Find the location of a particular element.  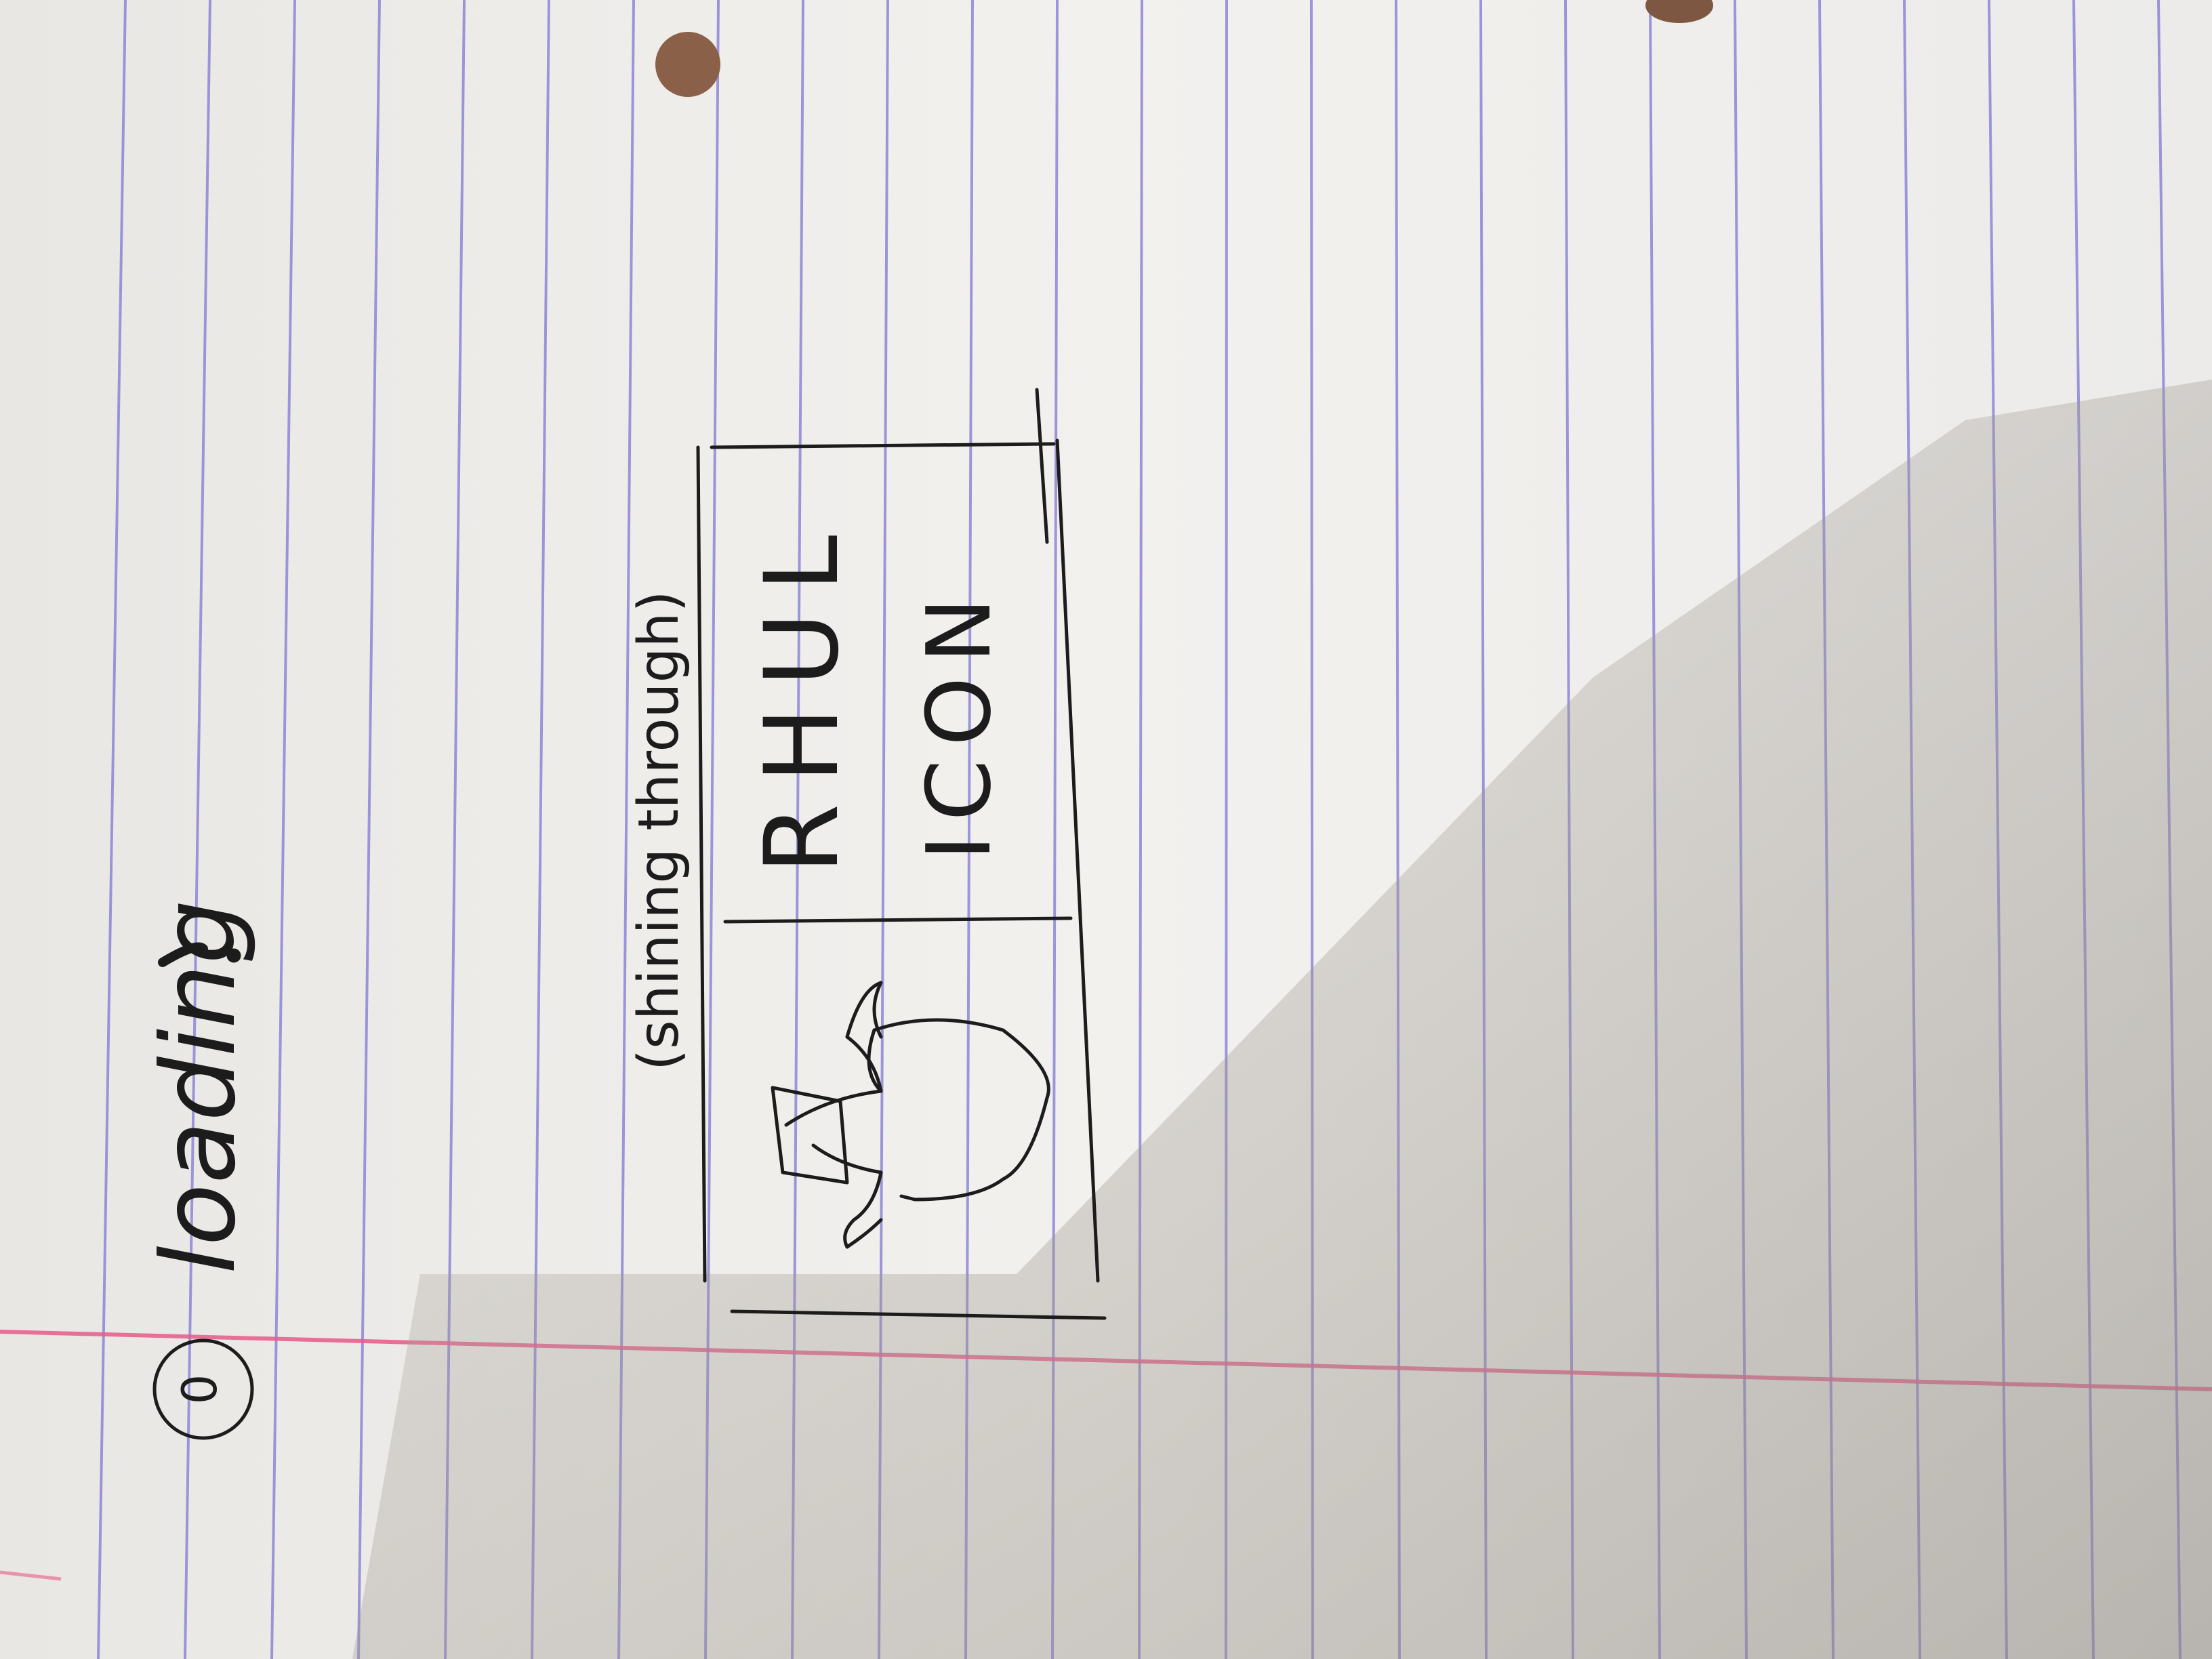

step-number: 0 is located at coordinates (200, 1389).